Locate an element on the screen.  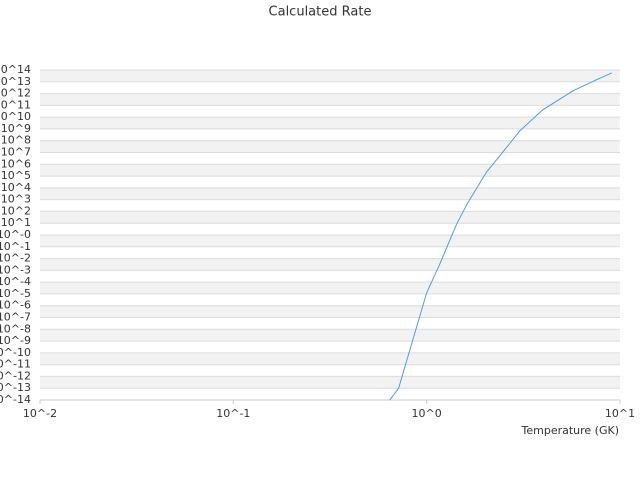
y-tick-label: 10^-6 is located at coordinates (15, 305).